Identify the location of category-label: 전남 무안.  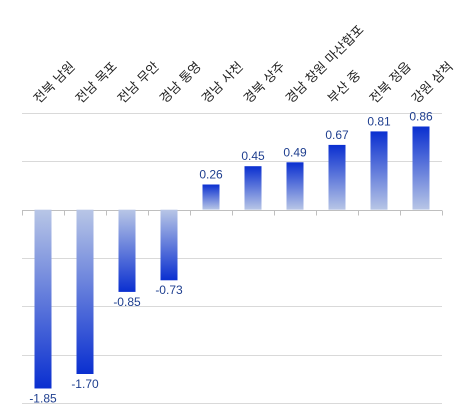
(138, 82).